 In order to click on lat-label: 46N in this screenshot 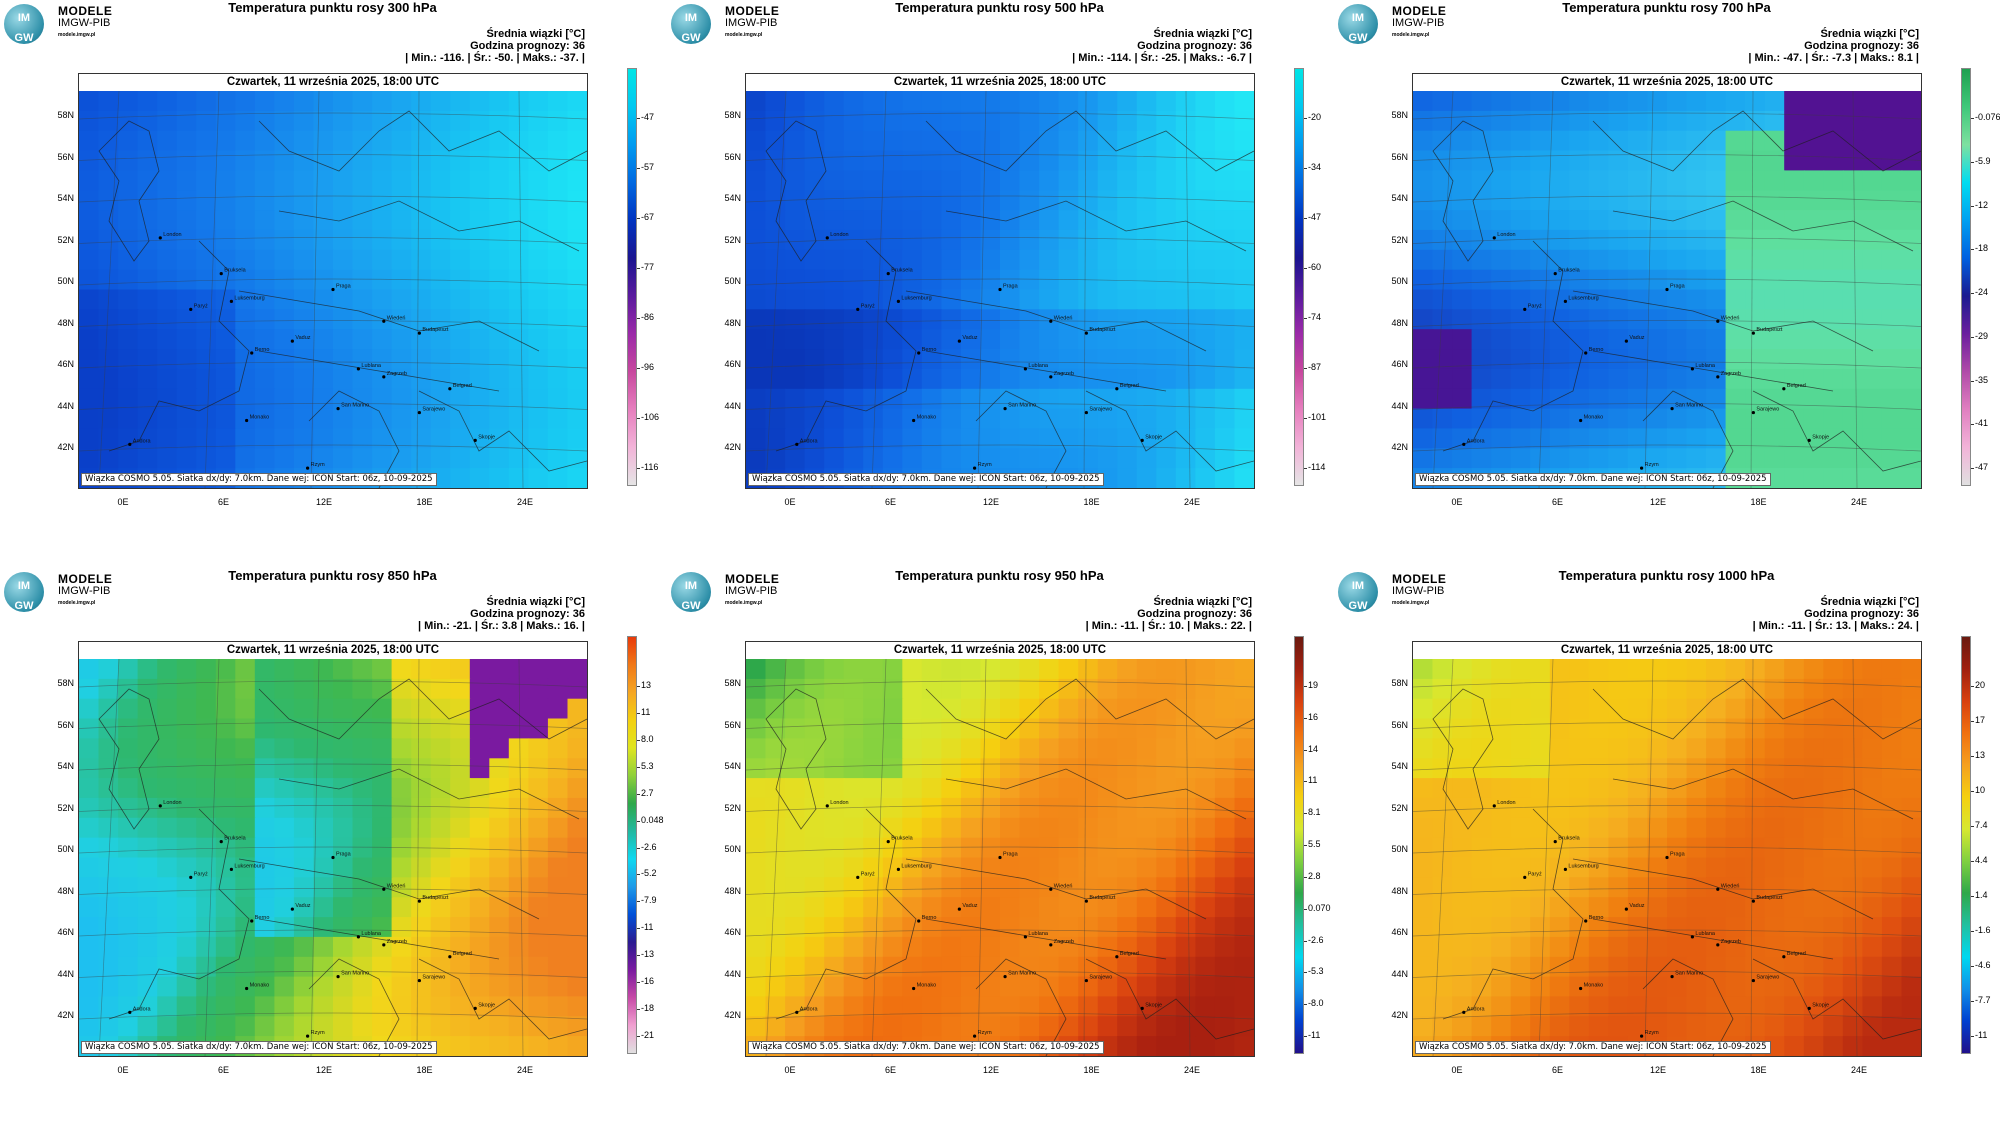, I will do `click(732, 932)`.